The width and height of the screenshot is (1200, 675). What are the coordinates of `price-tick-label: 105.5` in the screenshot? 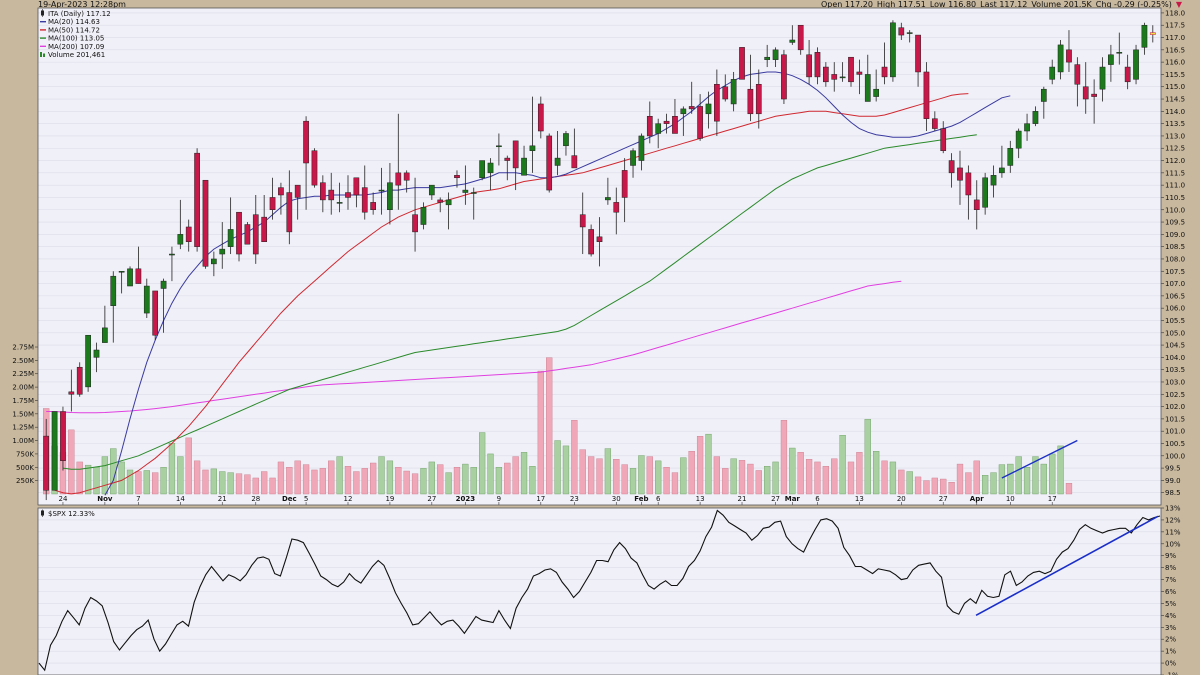 It's located at (1175, 321).